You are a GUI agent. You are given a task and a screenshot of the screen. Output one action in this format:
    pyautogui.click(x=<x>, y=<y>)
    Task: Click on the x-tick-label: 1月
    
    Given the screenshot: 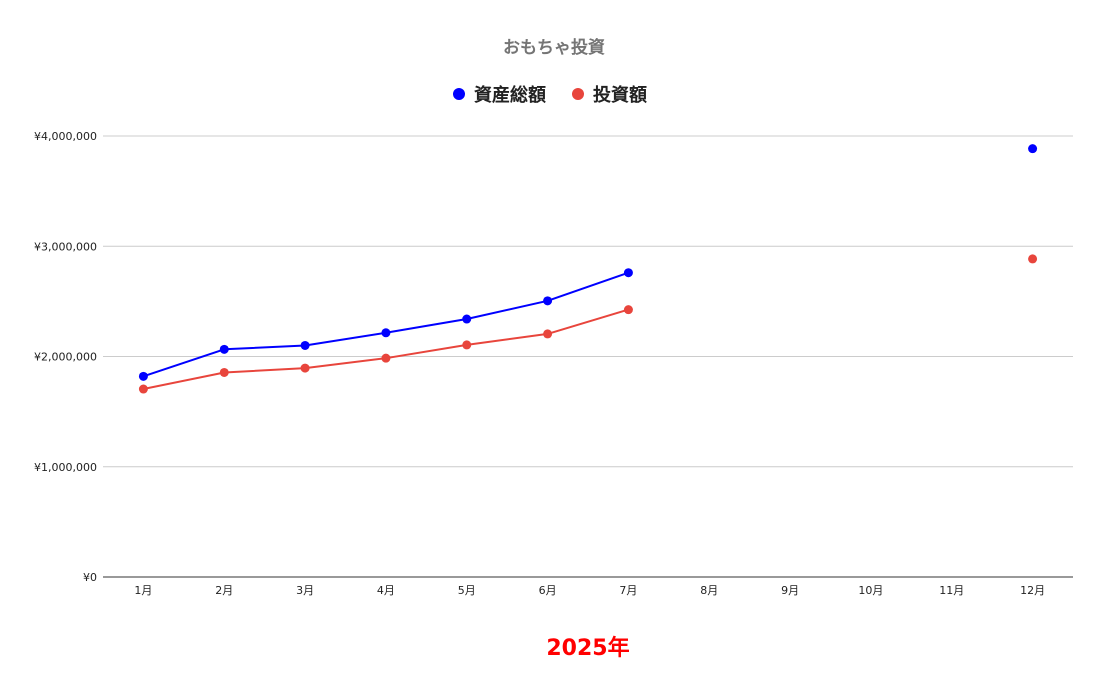 What is the action you would take?
    pyautogui.click(x=143, y=590)
    